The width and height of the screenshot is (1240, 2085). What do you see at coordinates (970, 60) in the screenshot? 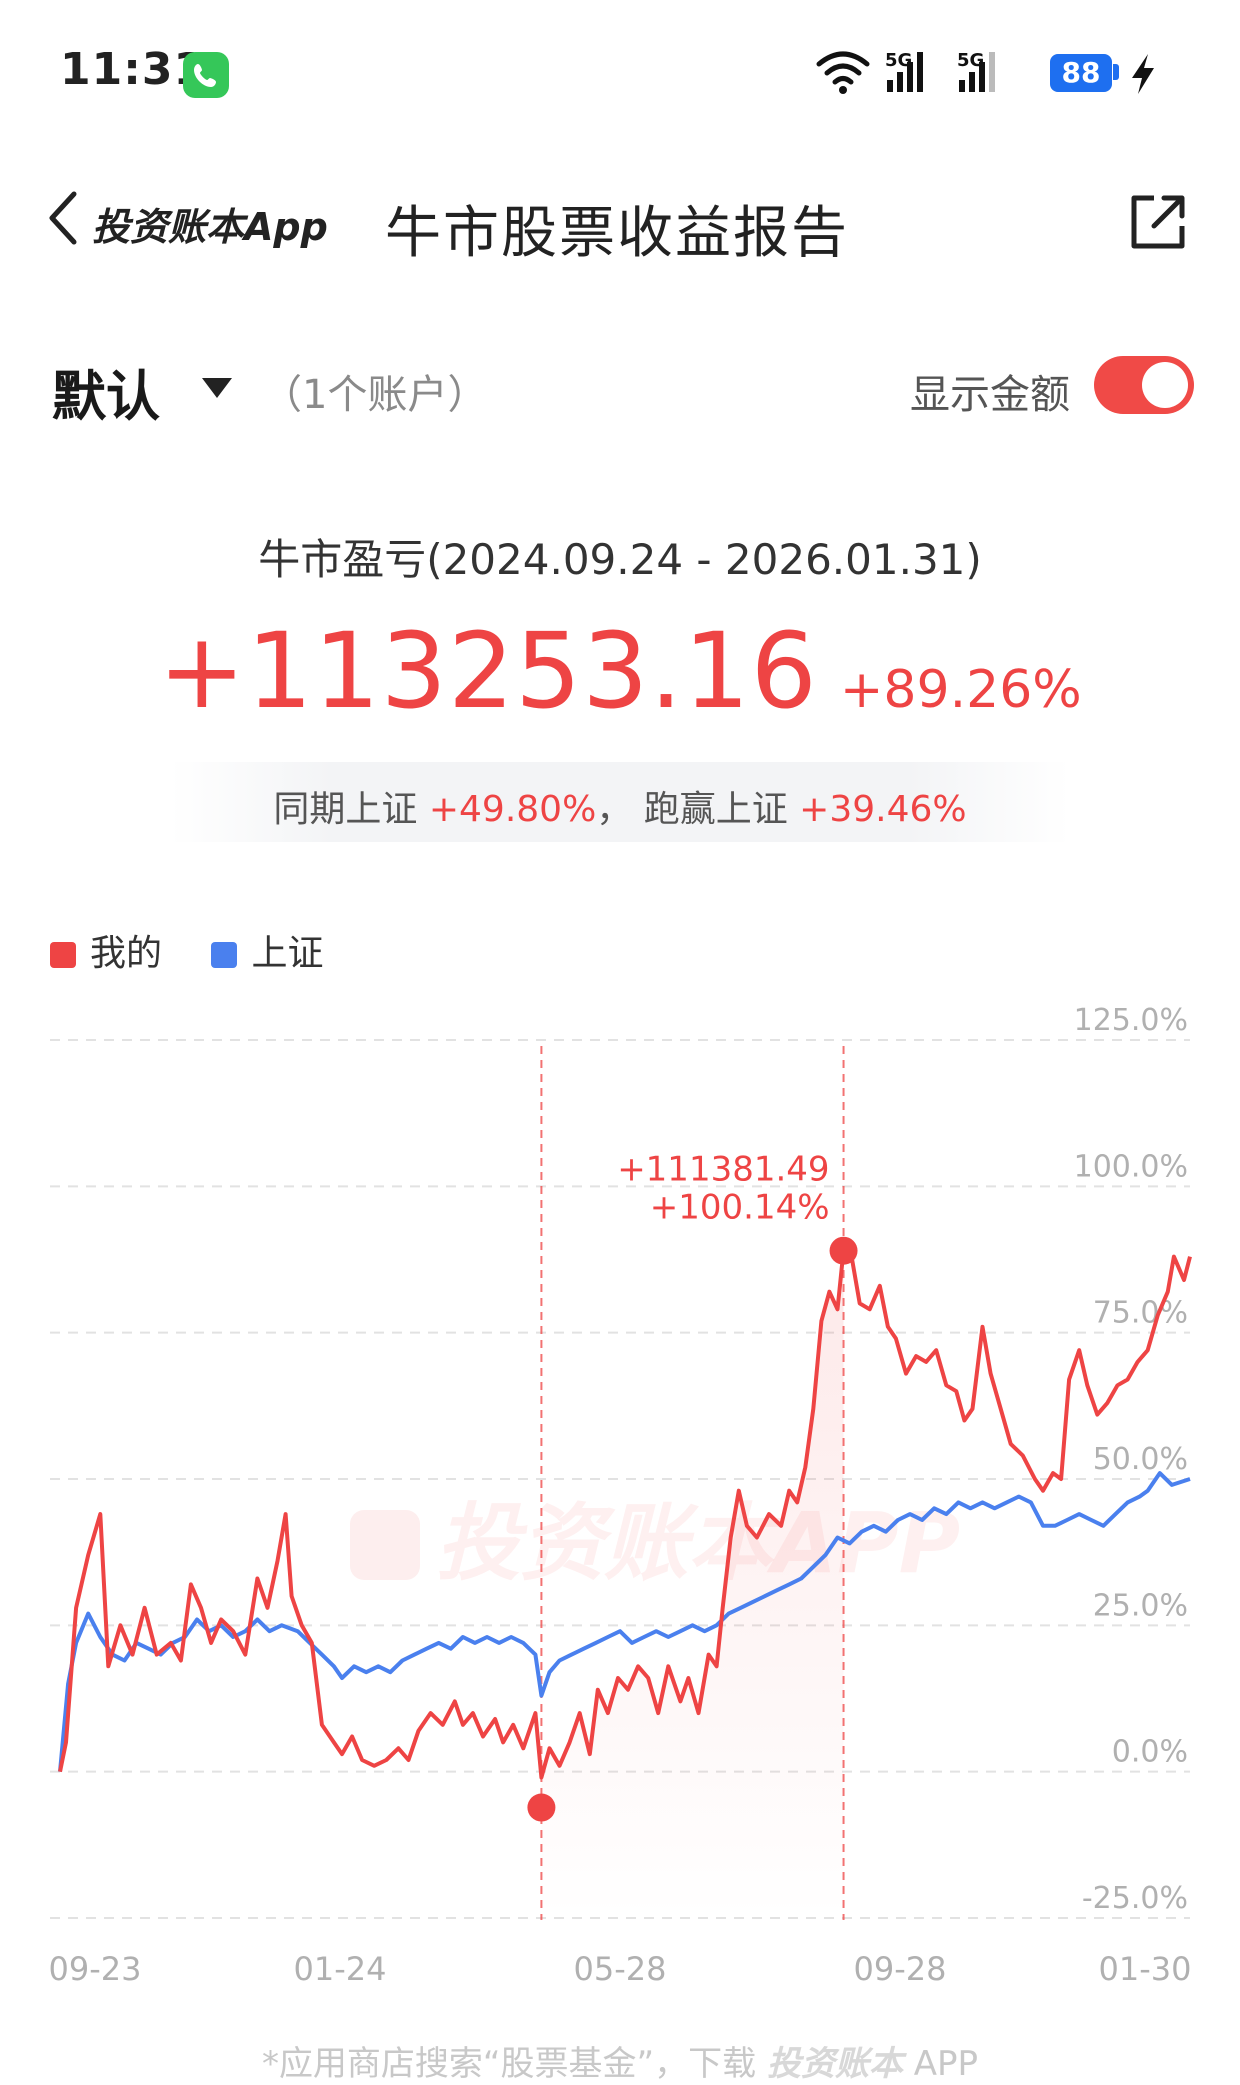
I see `signal-2-label: 5G` at bounding box center [970, 60].